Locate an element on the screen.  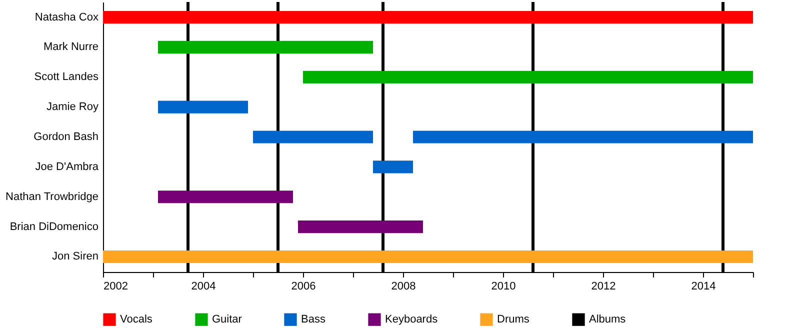
legend-label: Bass is located at coordinates (313, 320).